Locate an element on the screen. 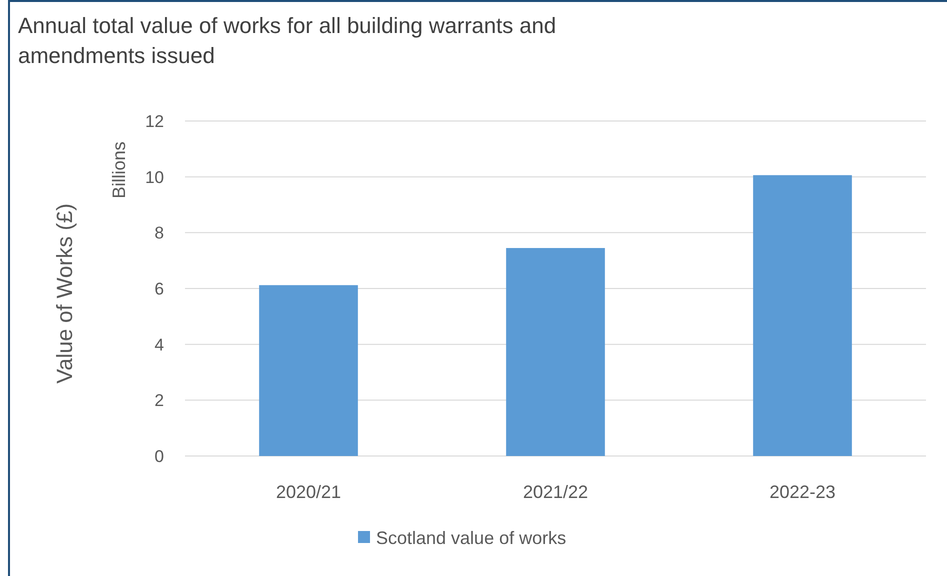  x-tick-label: 2021/22 is located at coordinates (555, 492).